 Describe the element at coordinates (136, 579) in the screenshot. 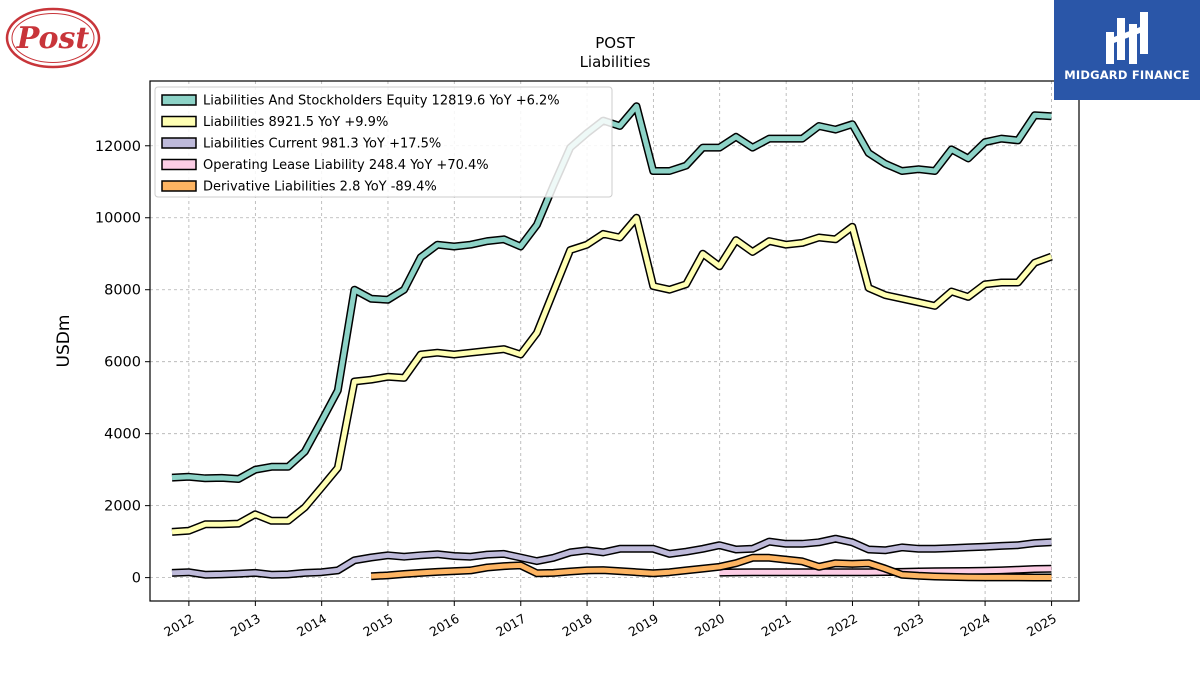

I see `y-tick-label: 0` at that location.